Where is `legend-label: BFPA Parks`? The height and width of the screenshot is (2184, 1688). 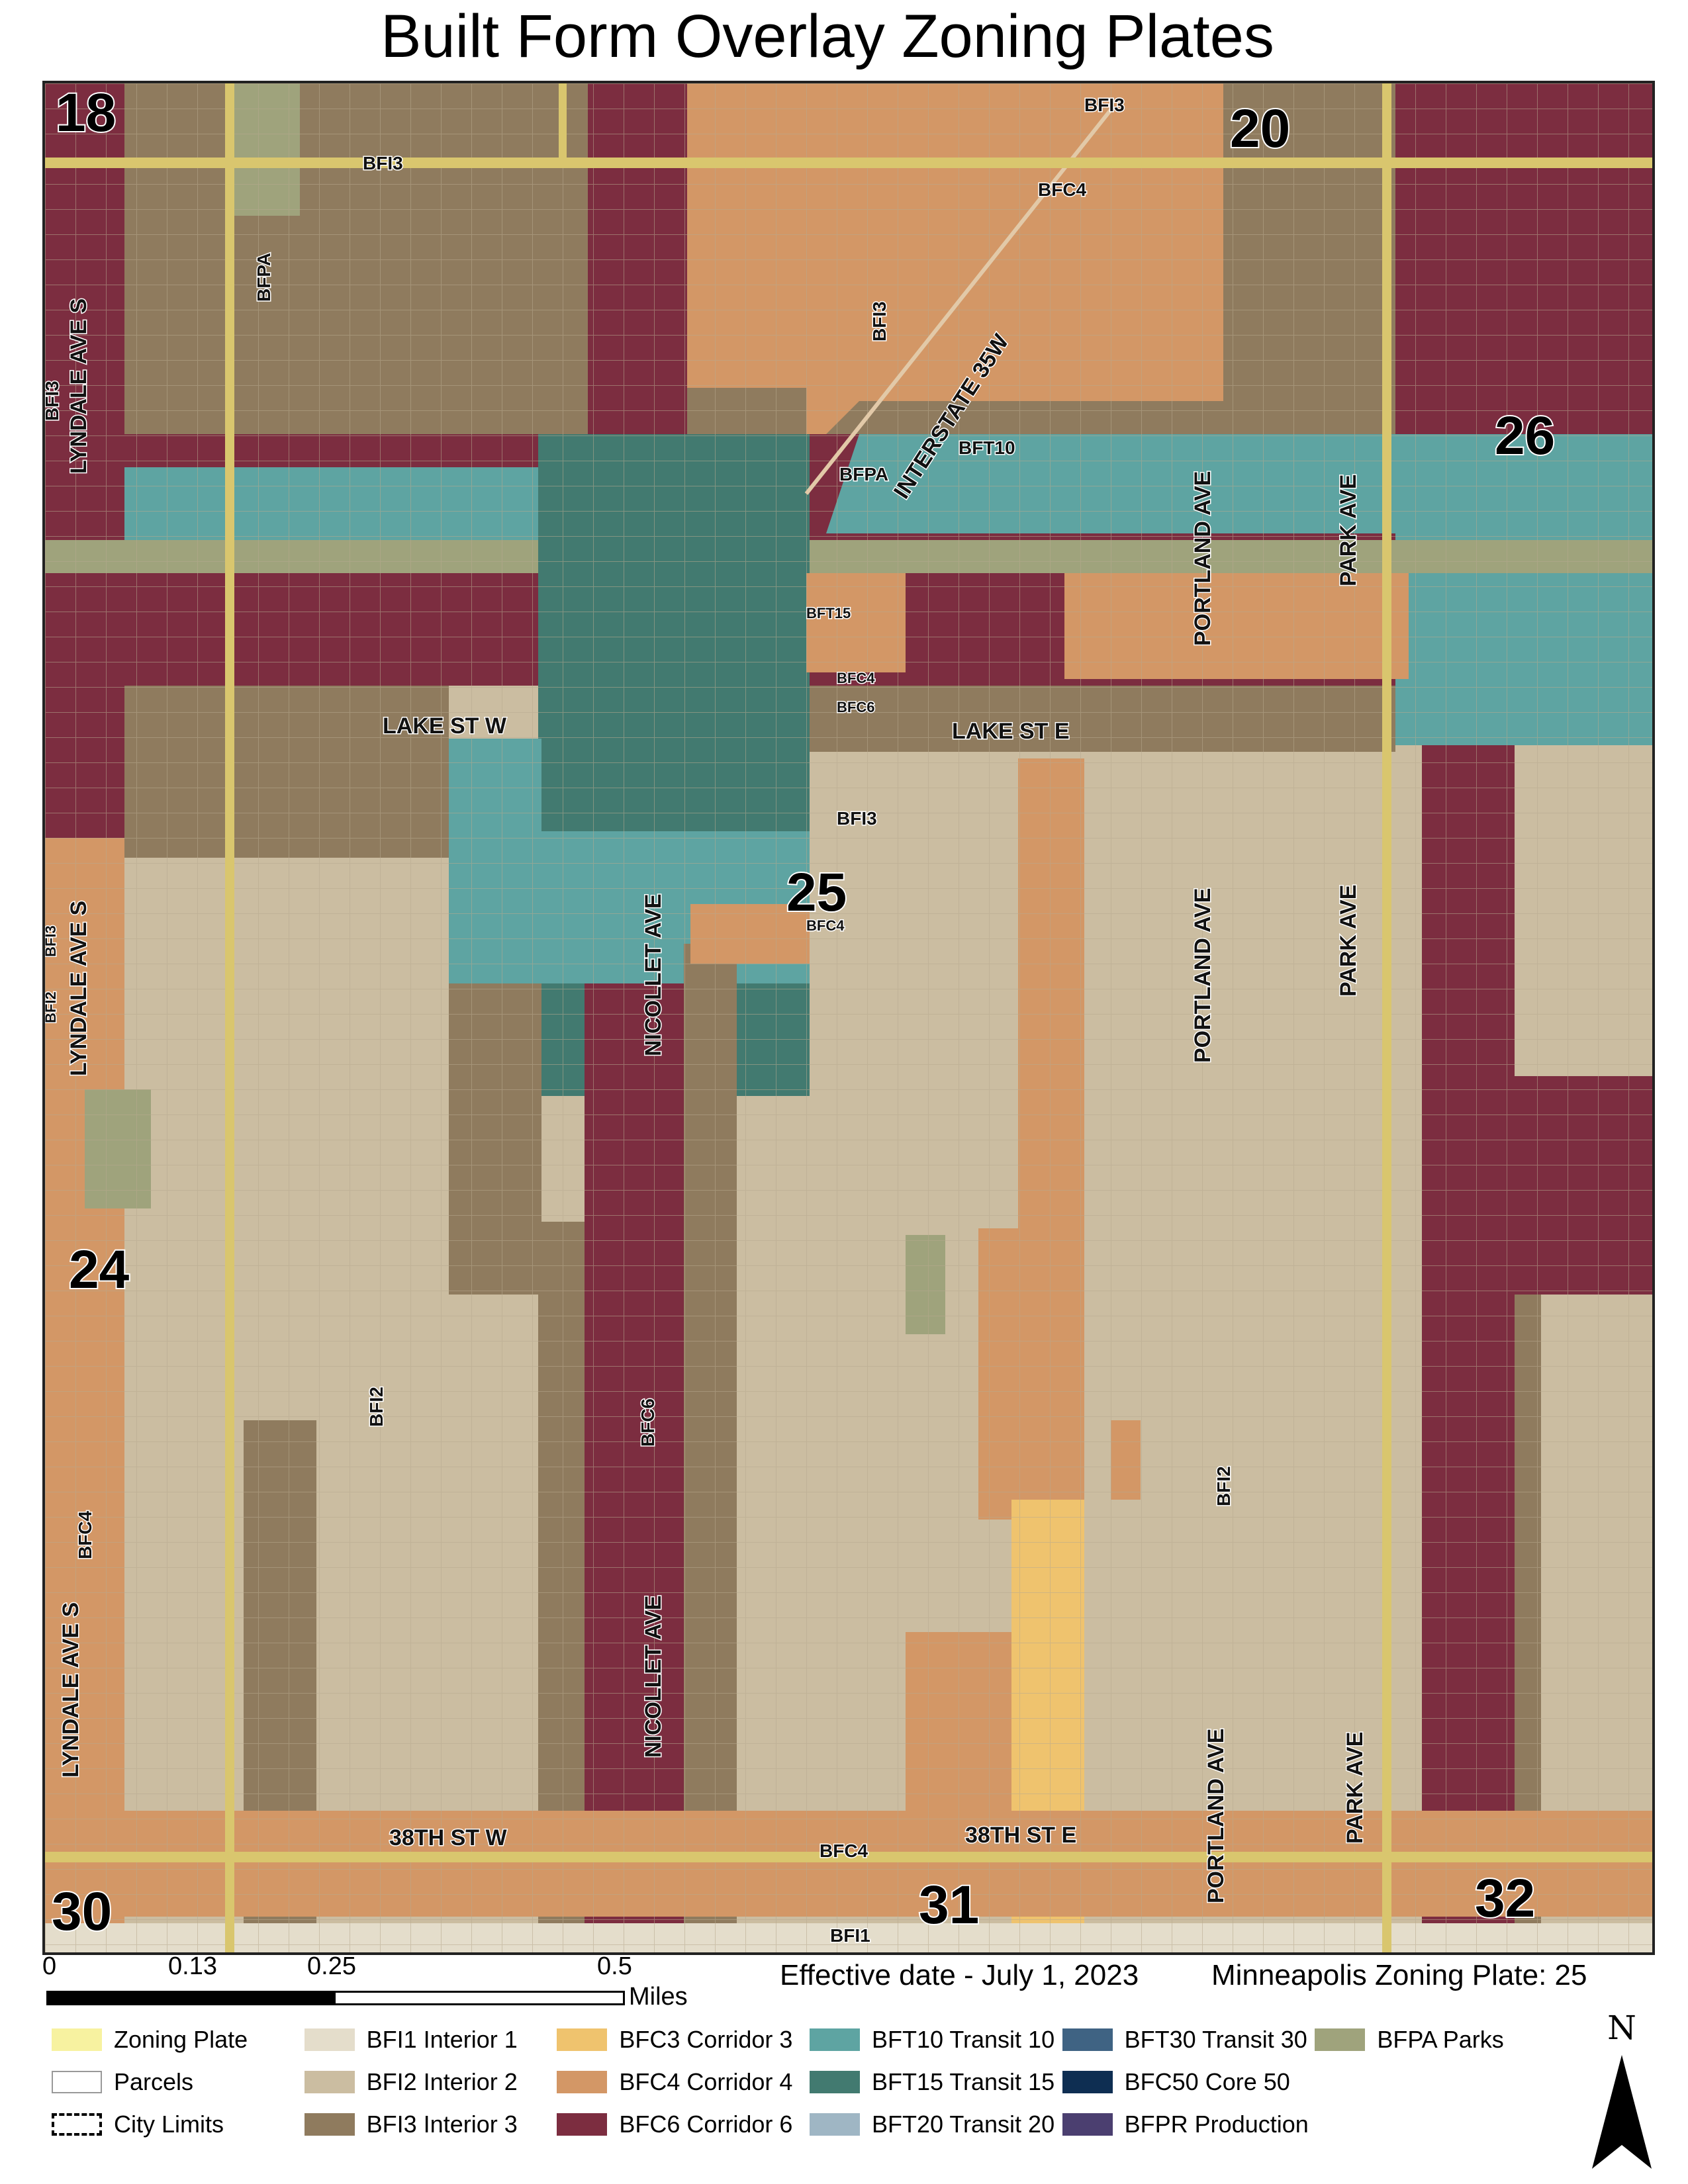
legend-label: BFPA Parks is located at coordinates (1440, 2039).